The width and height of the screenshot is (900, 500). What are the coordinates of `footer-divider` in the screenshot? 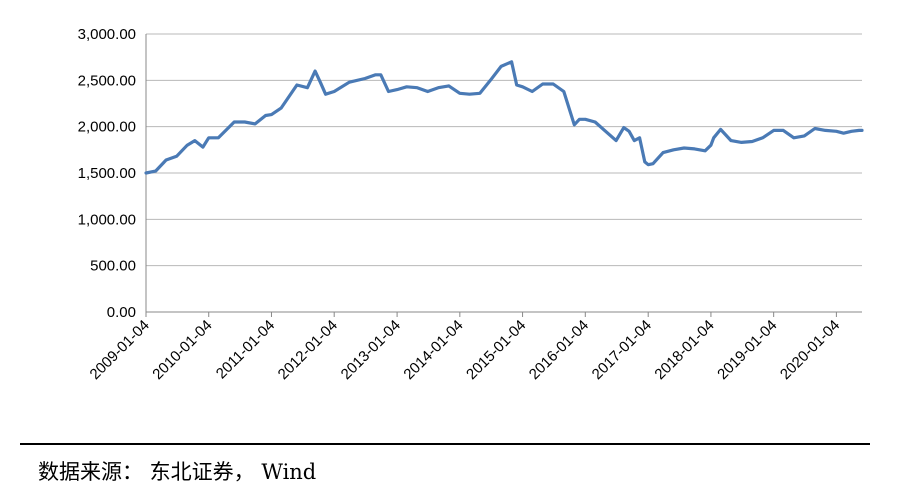 It's located at (445, 444).